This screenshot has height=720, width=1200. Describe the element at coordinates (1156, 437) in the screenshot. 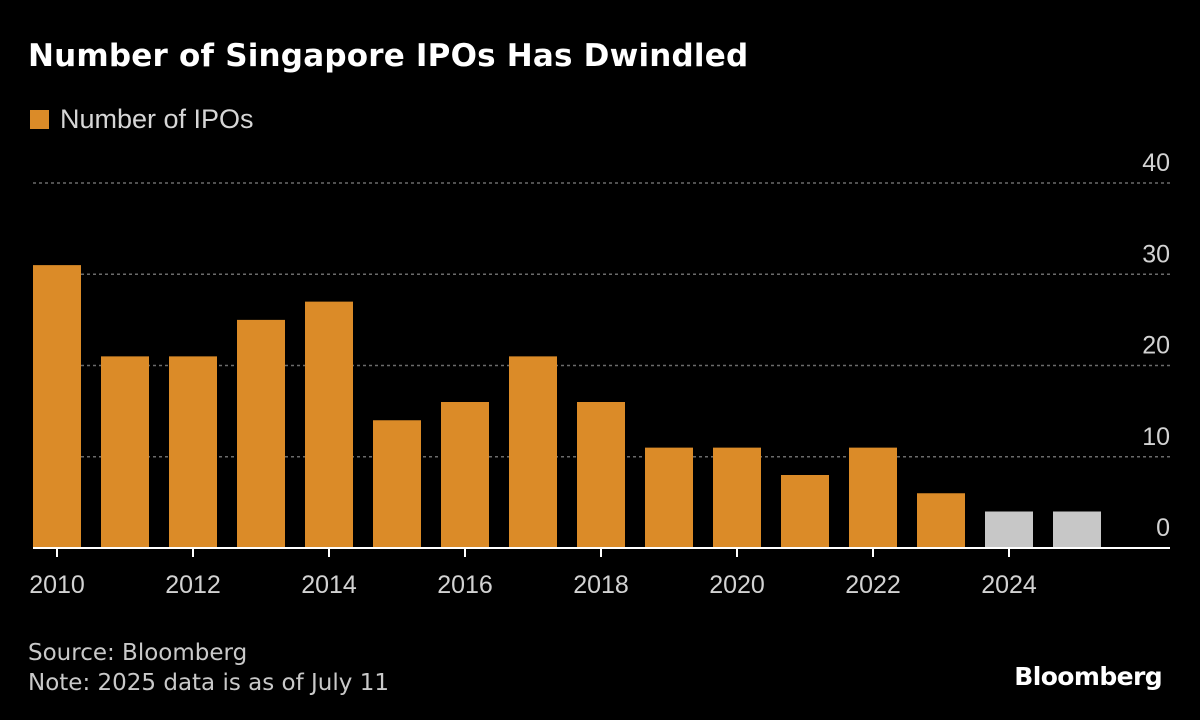

I see `y-tick-label-10: 10` at that location.